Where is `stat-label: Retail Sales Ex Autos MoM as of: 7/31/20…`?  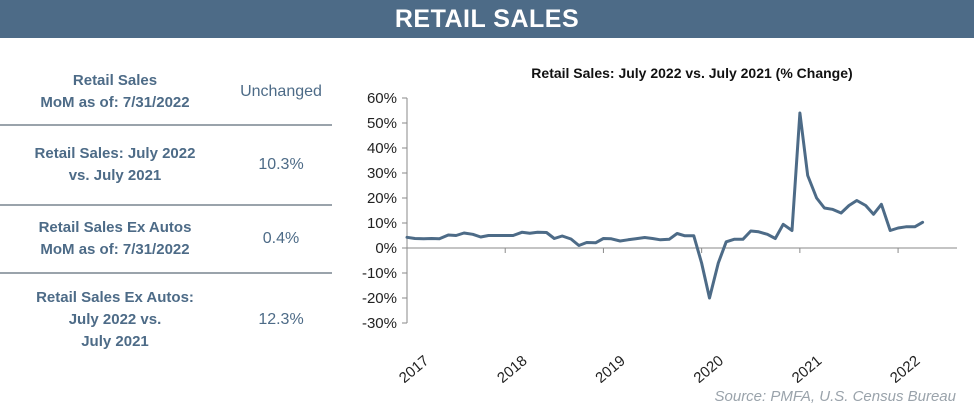 stat-label: Retail Sales Ex Autos MoM as of: 7/31/20… is located at coordinates (115, 238).